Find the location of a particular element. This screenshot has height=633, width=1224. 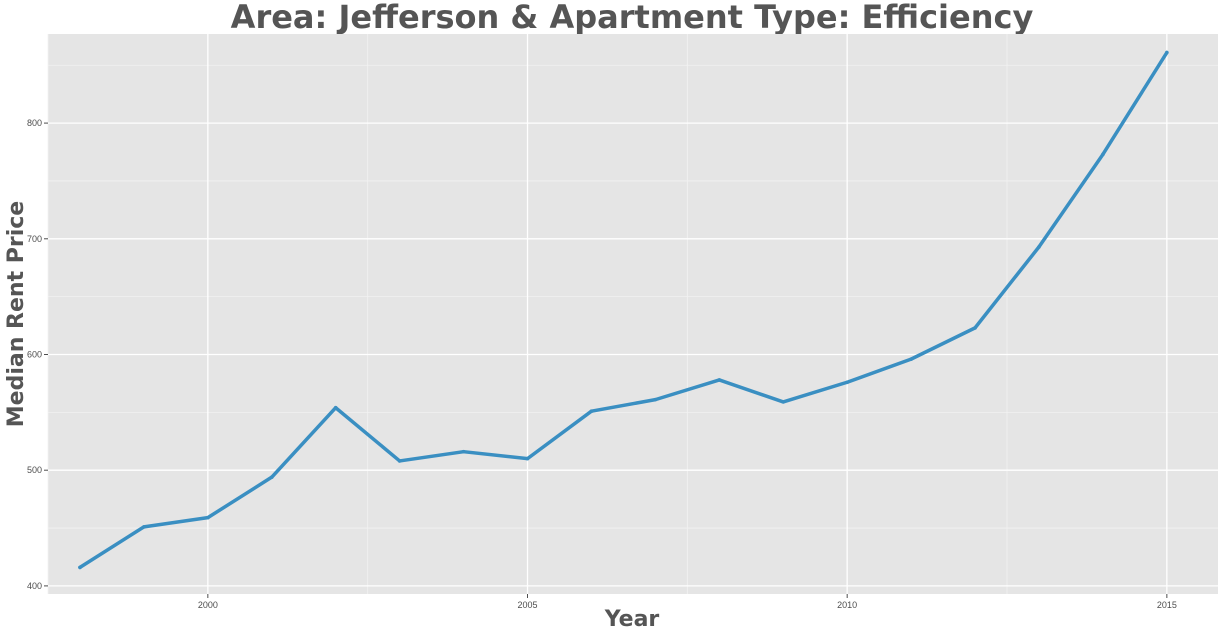

x-tick-label: 2015 is located at coordinates (1167, 605).